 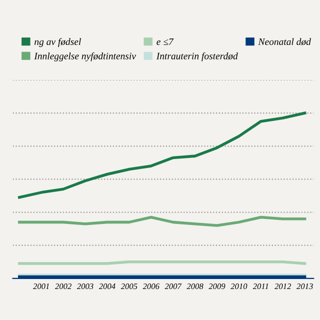 What do you see at coordinates (283, 287) in the screenshot?
I see `x-tick-label: 2012` at bounding box center [283, 287].